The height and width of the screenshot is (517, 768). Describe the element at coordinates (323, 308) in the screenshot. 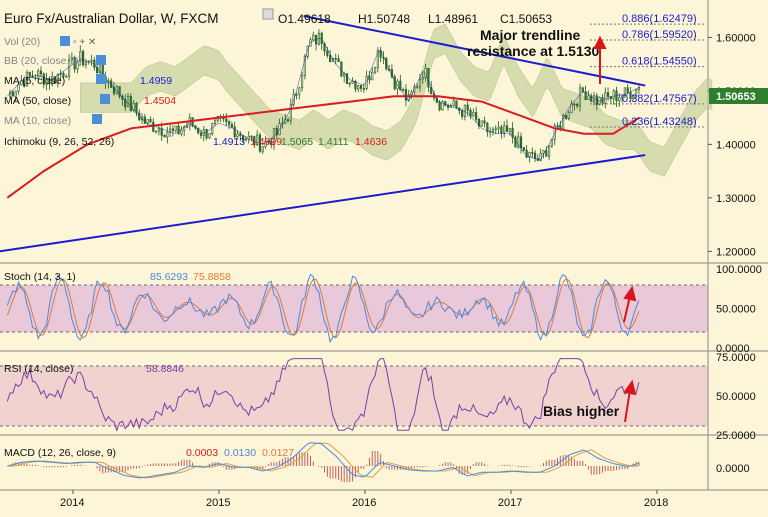

I see `stoch-k-line` at that location.